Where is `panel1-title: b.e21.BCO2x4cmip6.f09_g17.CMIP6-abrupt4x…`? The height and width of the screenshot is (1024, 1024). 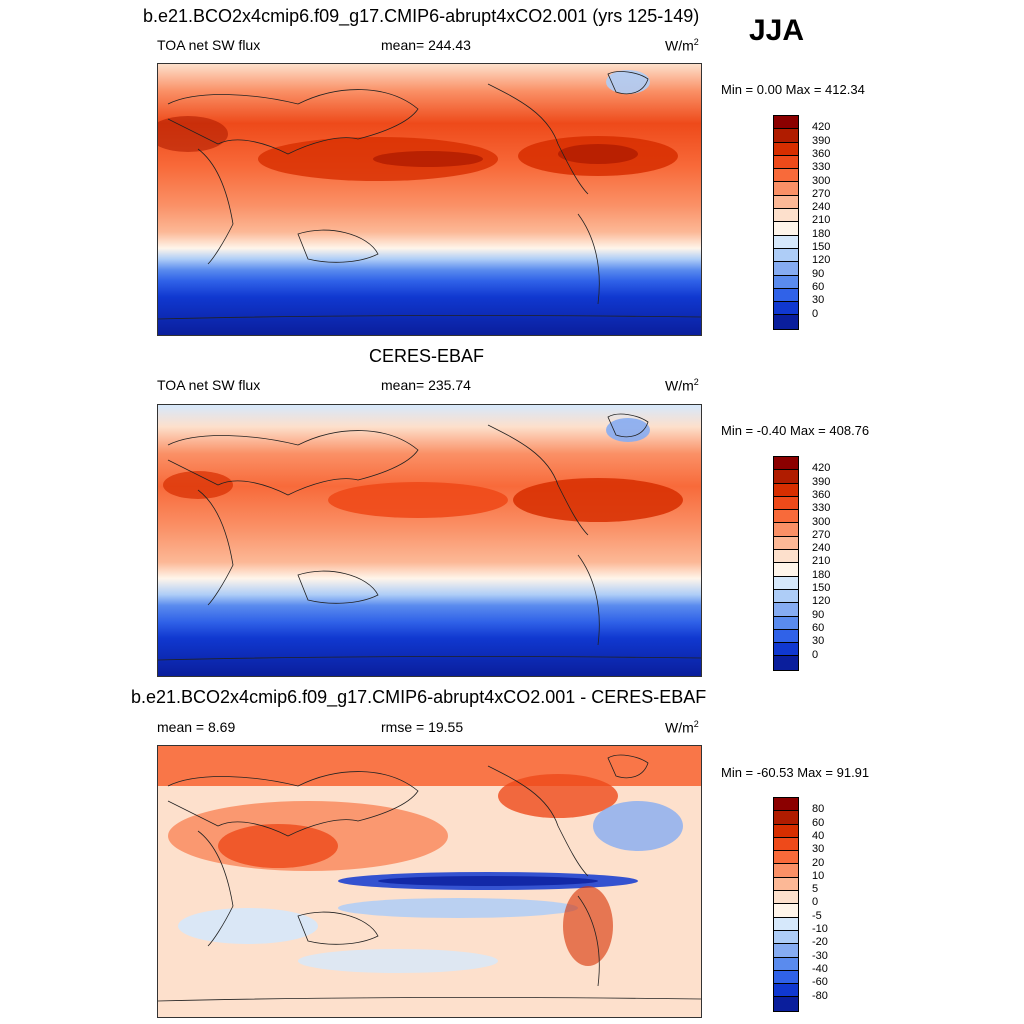
panel1-title: b.e21.BCO2x4cmip6.f09_g17.CMIP6-abrupt4x… is located at coordinates (421, 16).